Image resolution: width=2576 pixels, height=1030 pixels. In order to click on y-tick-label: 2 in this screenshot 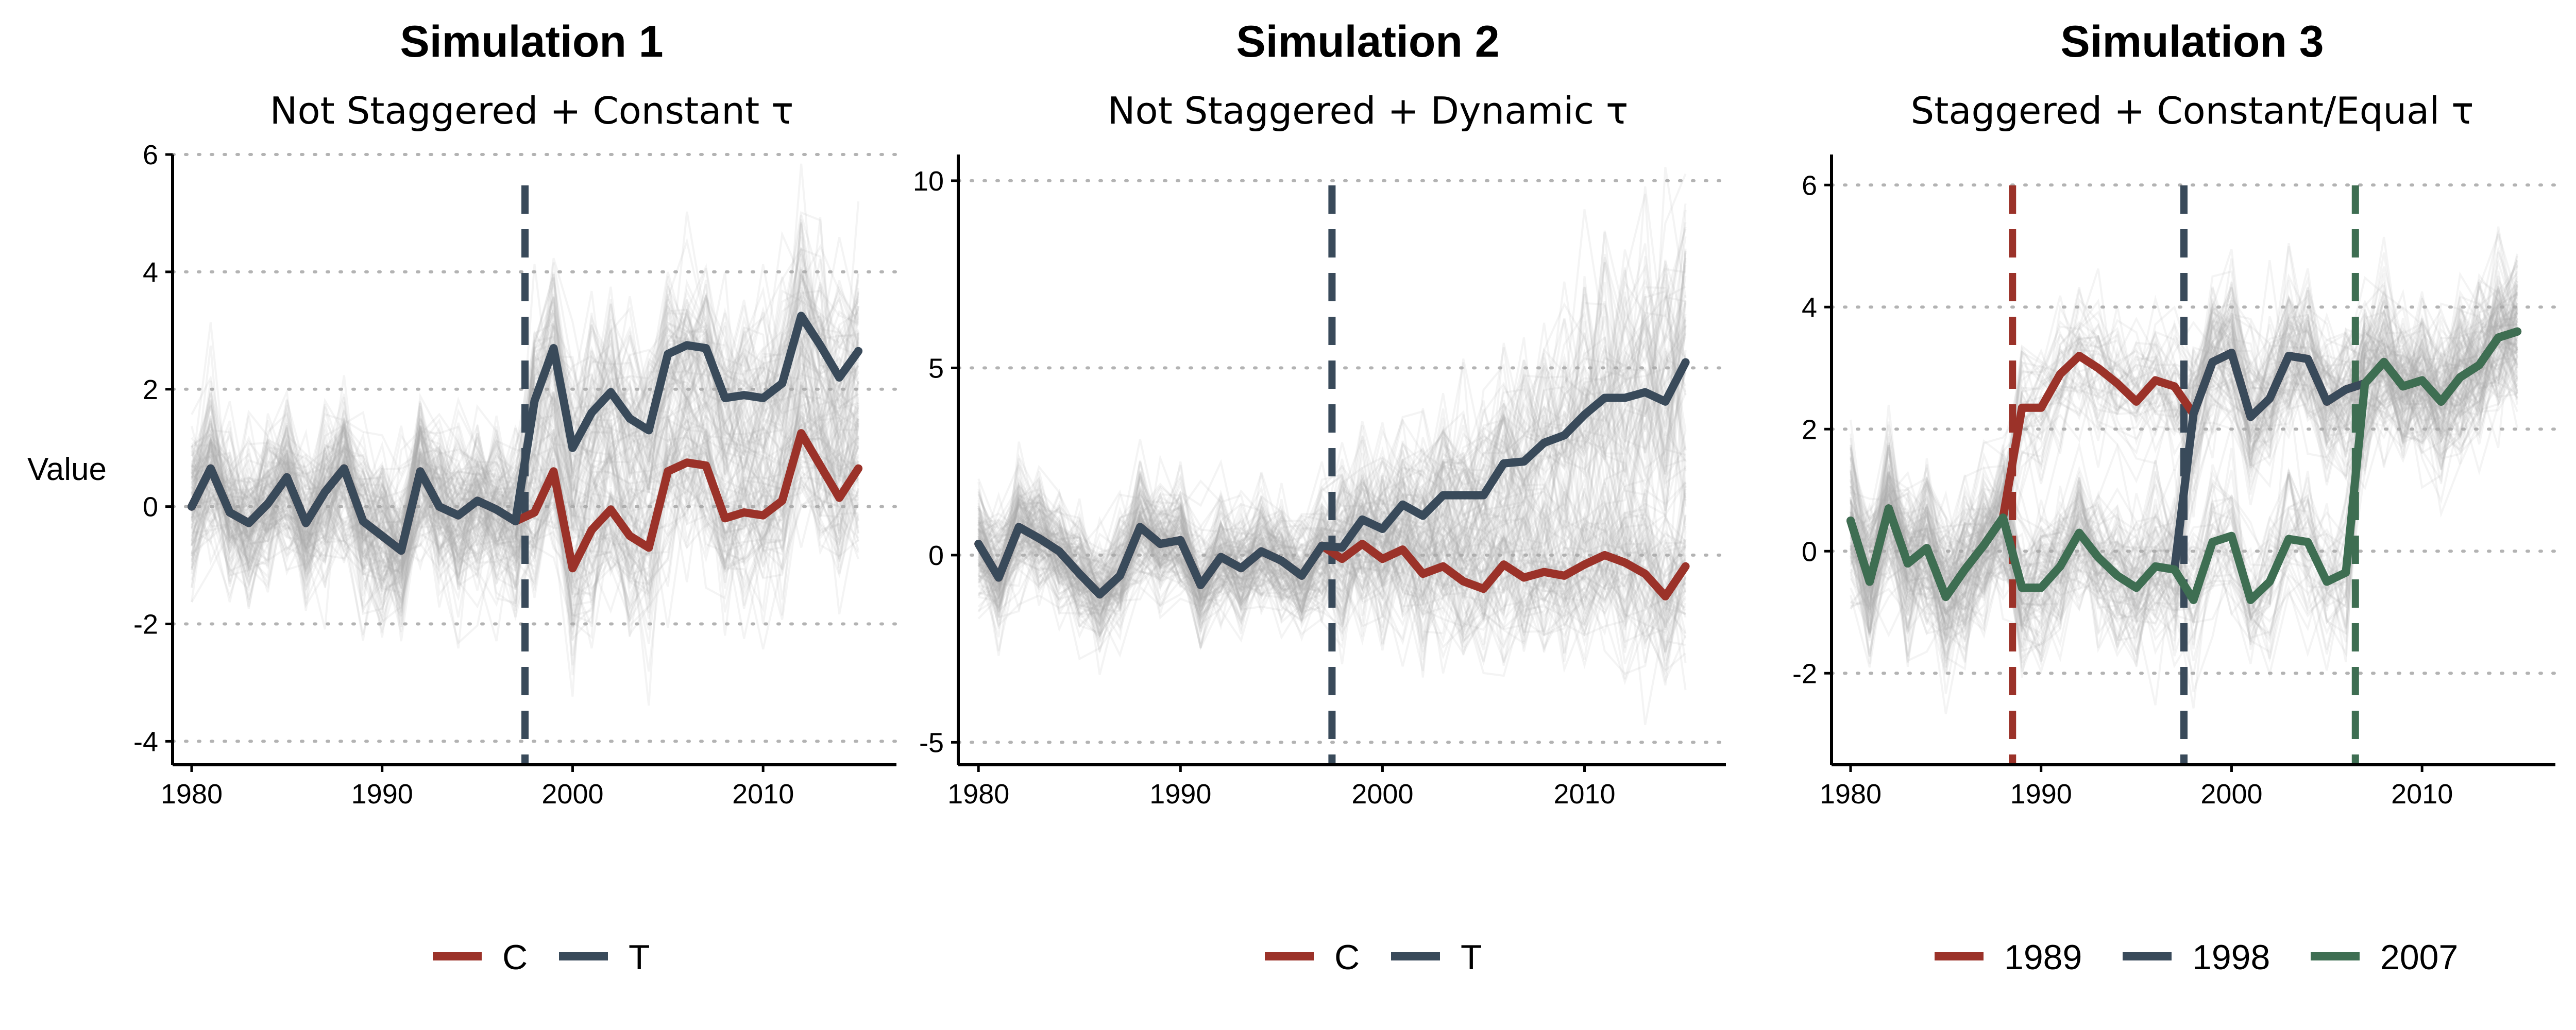, I will do `click(1809, 430)`.